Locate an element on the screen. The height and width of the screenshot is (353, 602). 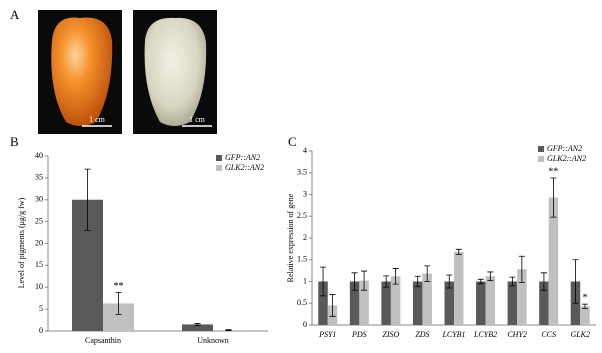
x-tick-label: ZISO is located at coordinates (390, 334).